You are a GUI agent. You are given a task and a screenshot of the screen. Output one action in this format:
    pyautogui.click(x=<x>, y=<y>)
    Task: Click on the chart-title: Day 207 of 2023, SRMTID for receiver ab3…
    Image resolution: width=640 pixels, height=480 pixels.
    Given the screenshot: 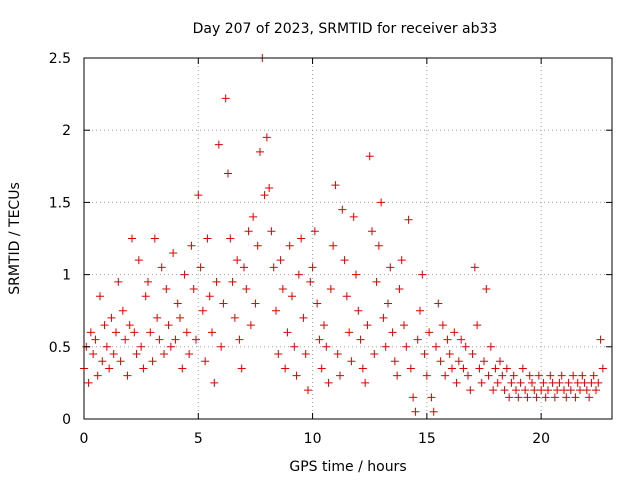 What is the action you would take?
    pyautogui.click(x=345, y=29)
    